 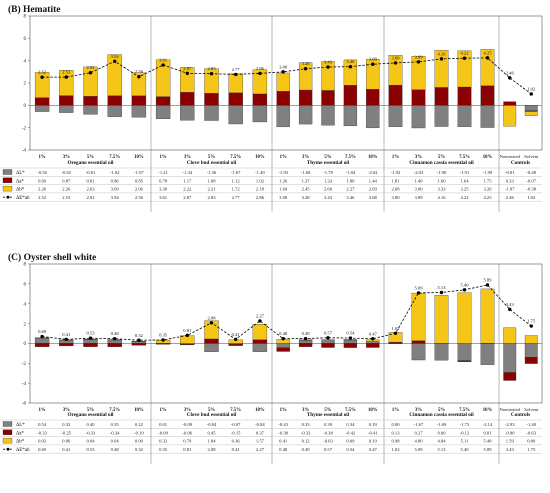 What do you see at coordinates (66, 424) in the screenshot?
I see `table-cell: 0.32` at bounding box center [66, 424].